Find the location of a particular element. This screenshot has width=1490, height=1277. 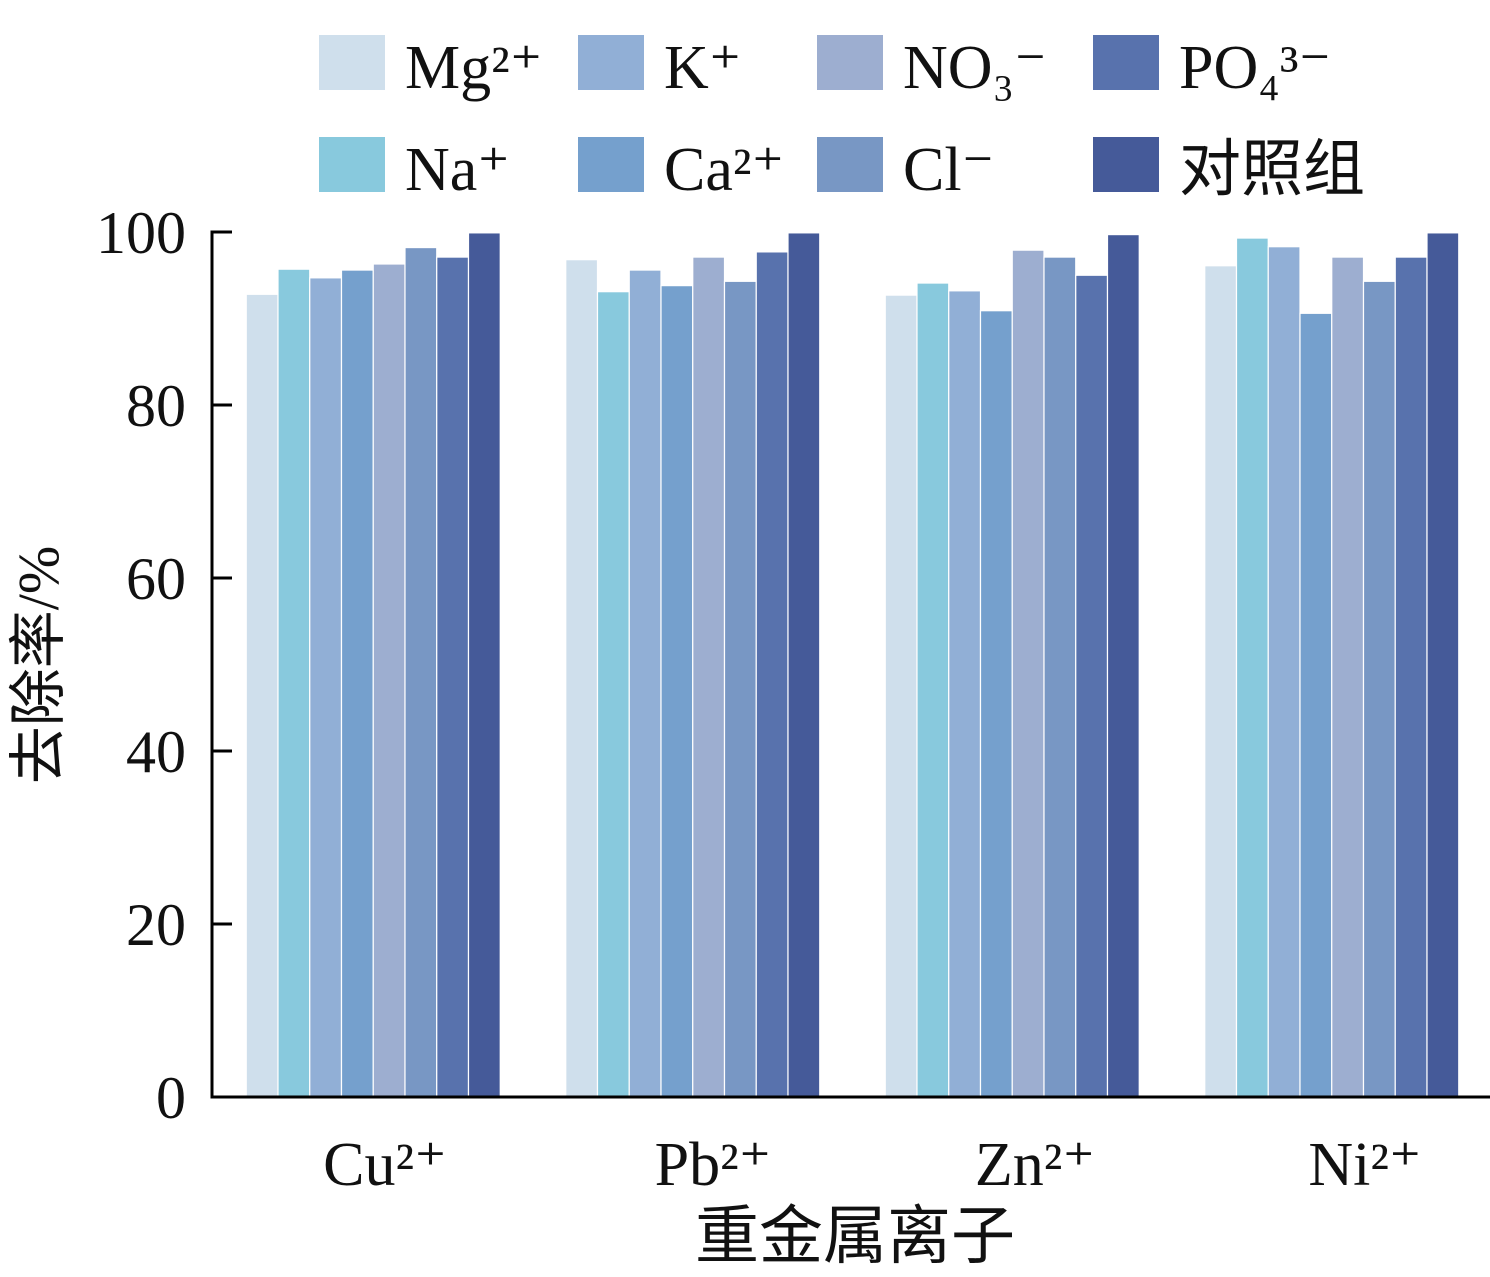

legend: Mg²⁺ Na⁺ K⁺ Ca²⁺ NO₃⁻ Cl⁻ PO₄³⁻ 对照组 is located at coordinates (842, 119).